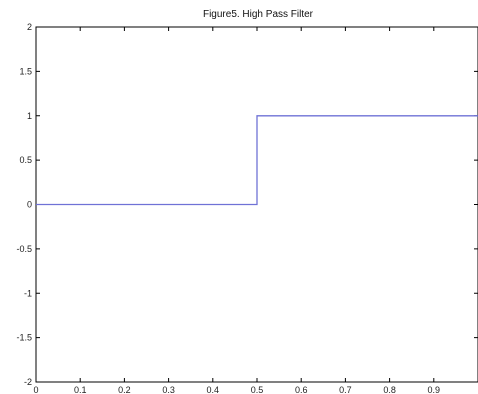 The image size is (478, 394). Describe the element at coordinates (24, 338) in the screenshot. I see `y-tick-label: -1.5` at that location.